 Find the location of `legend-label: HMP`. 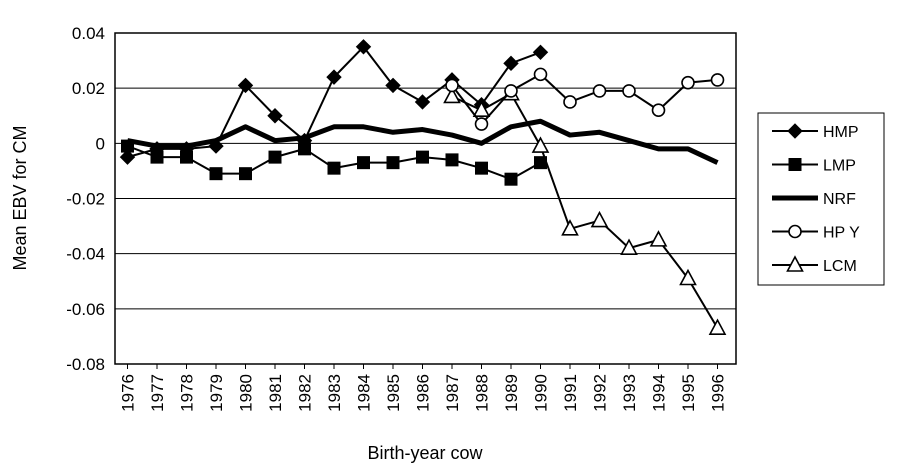

legend-label: HMP is located at coordinates (841, 132).